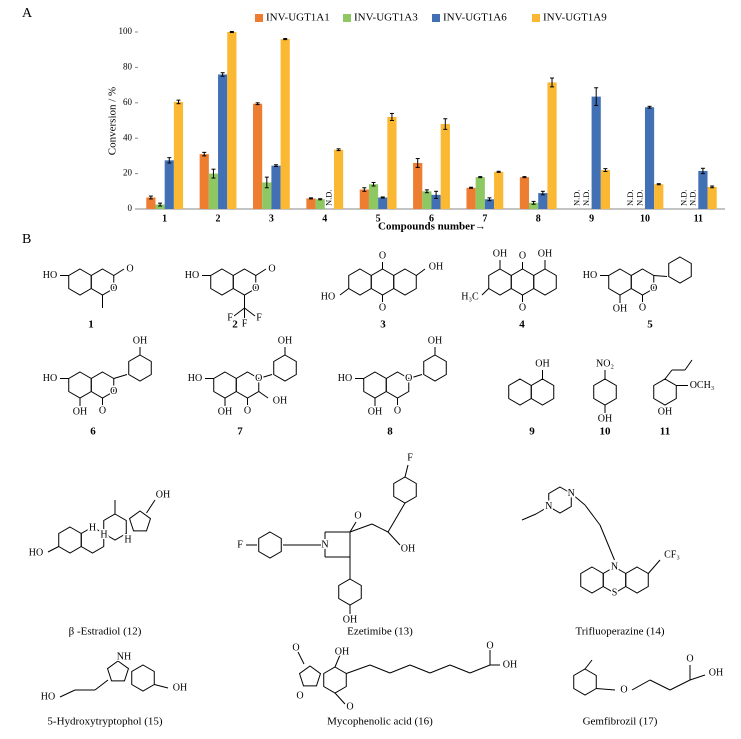 Image resolution: width=741 pixels, height=739 pixels. Describe the element at coordinates (93, 432) in the screenshot. I see `compound-label: 6` at that location.